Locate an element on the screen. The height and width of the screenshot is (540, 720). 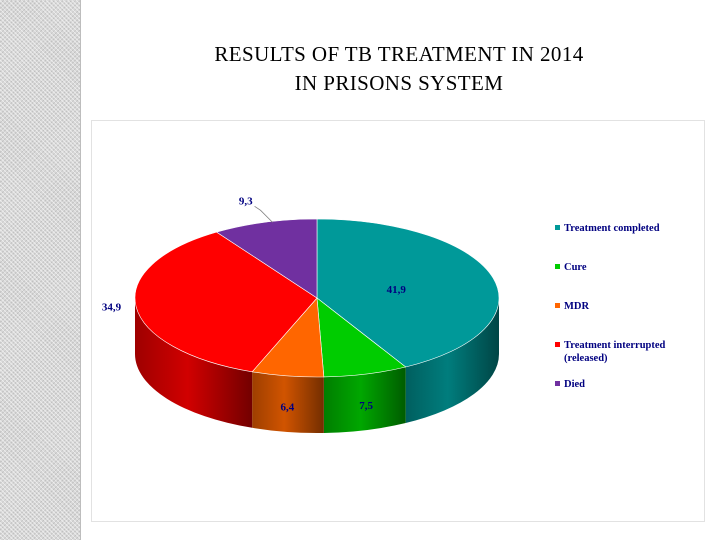
legend-label-treatment-completed: Treatment completed is located at coordinates (612, 228).